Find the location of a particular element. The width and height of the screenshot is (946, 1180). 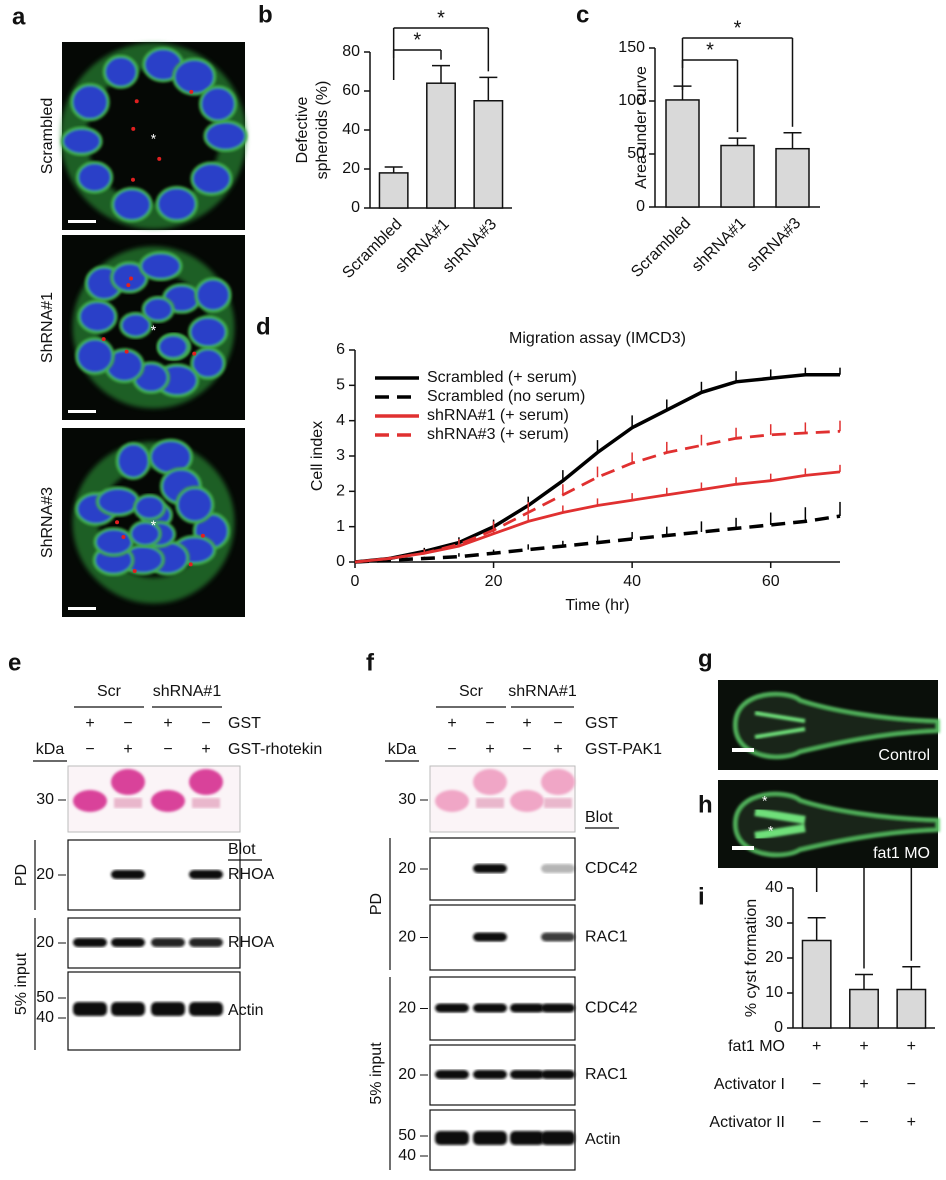

chart-title: Migration assay (IMCD3) is located at coordinates (597, 338).